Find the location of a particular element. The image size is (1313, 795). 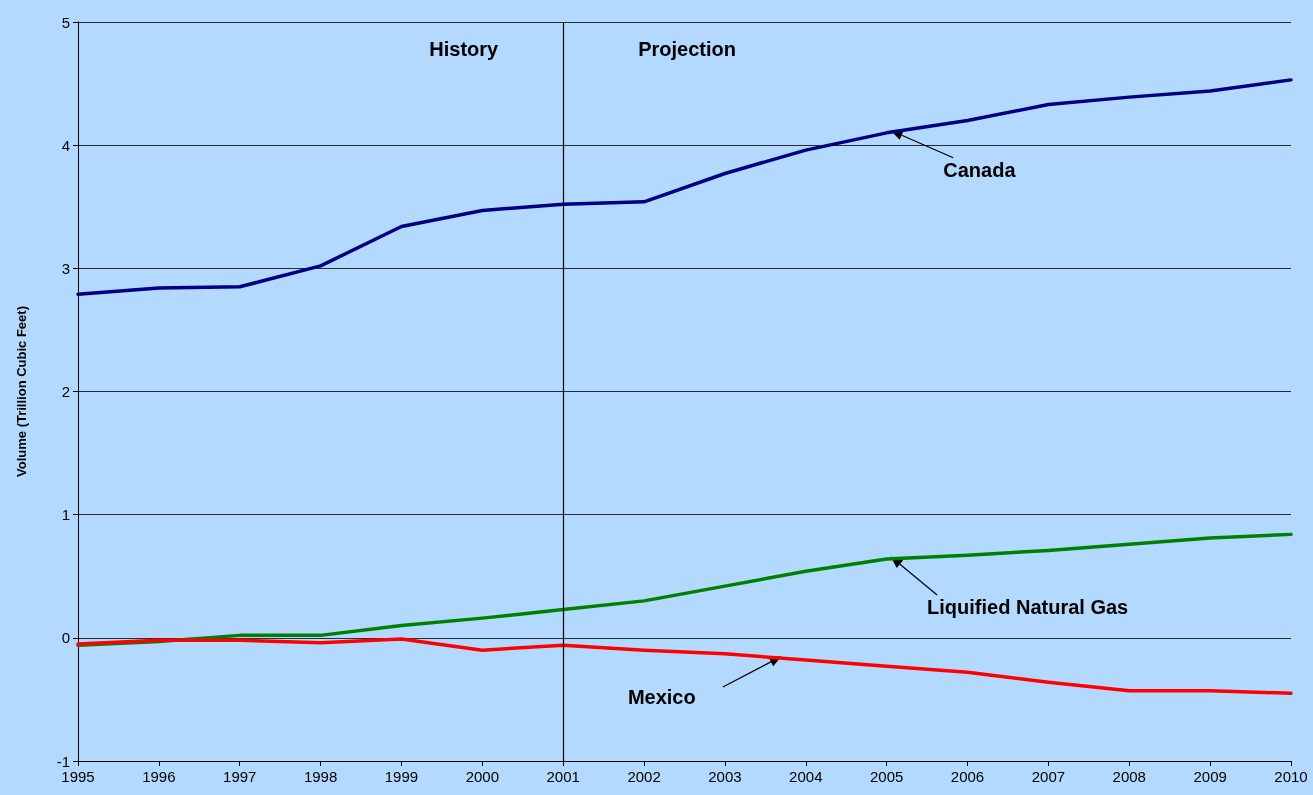

y-tick-label: 2 is located at coordinates (65, 391).